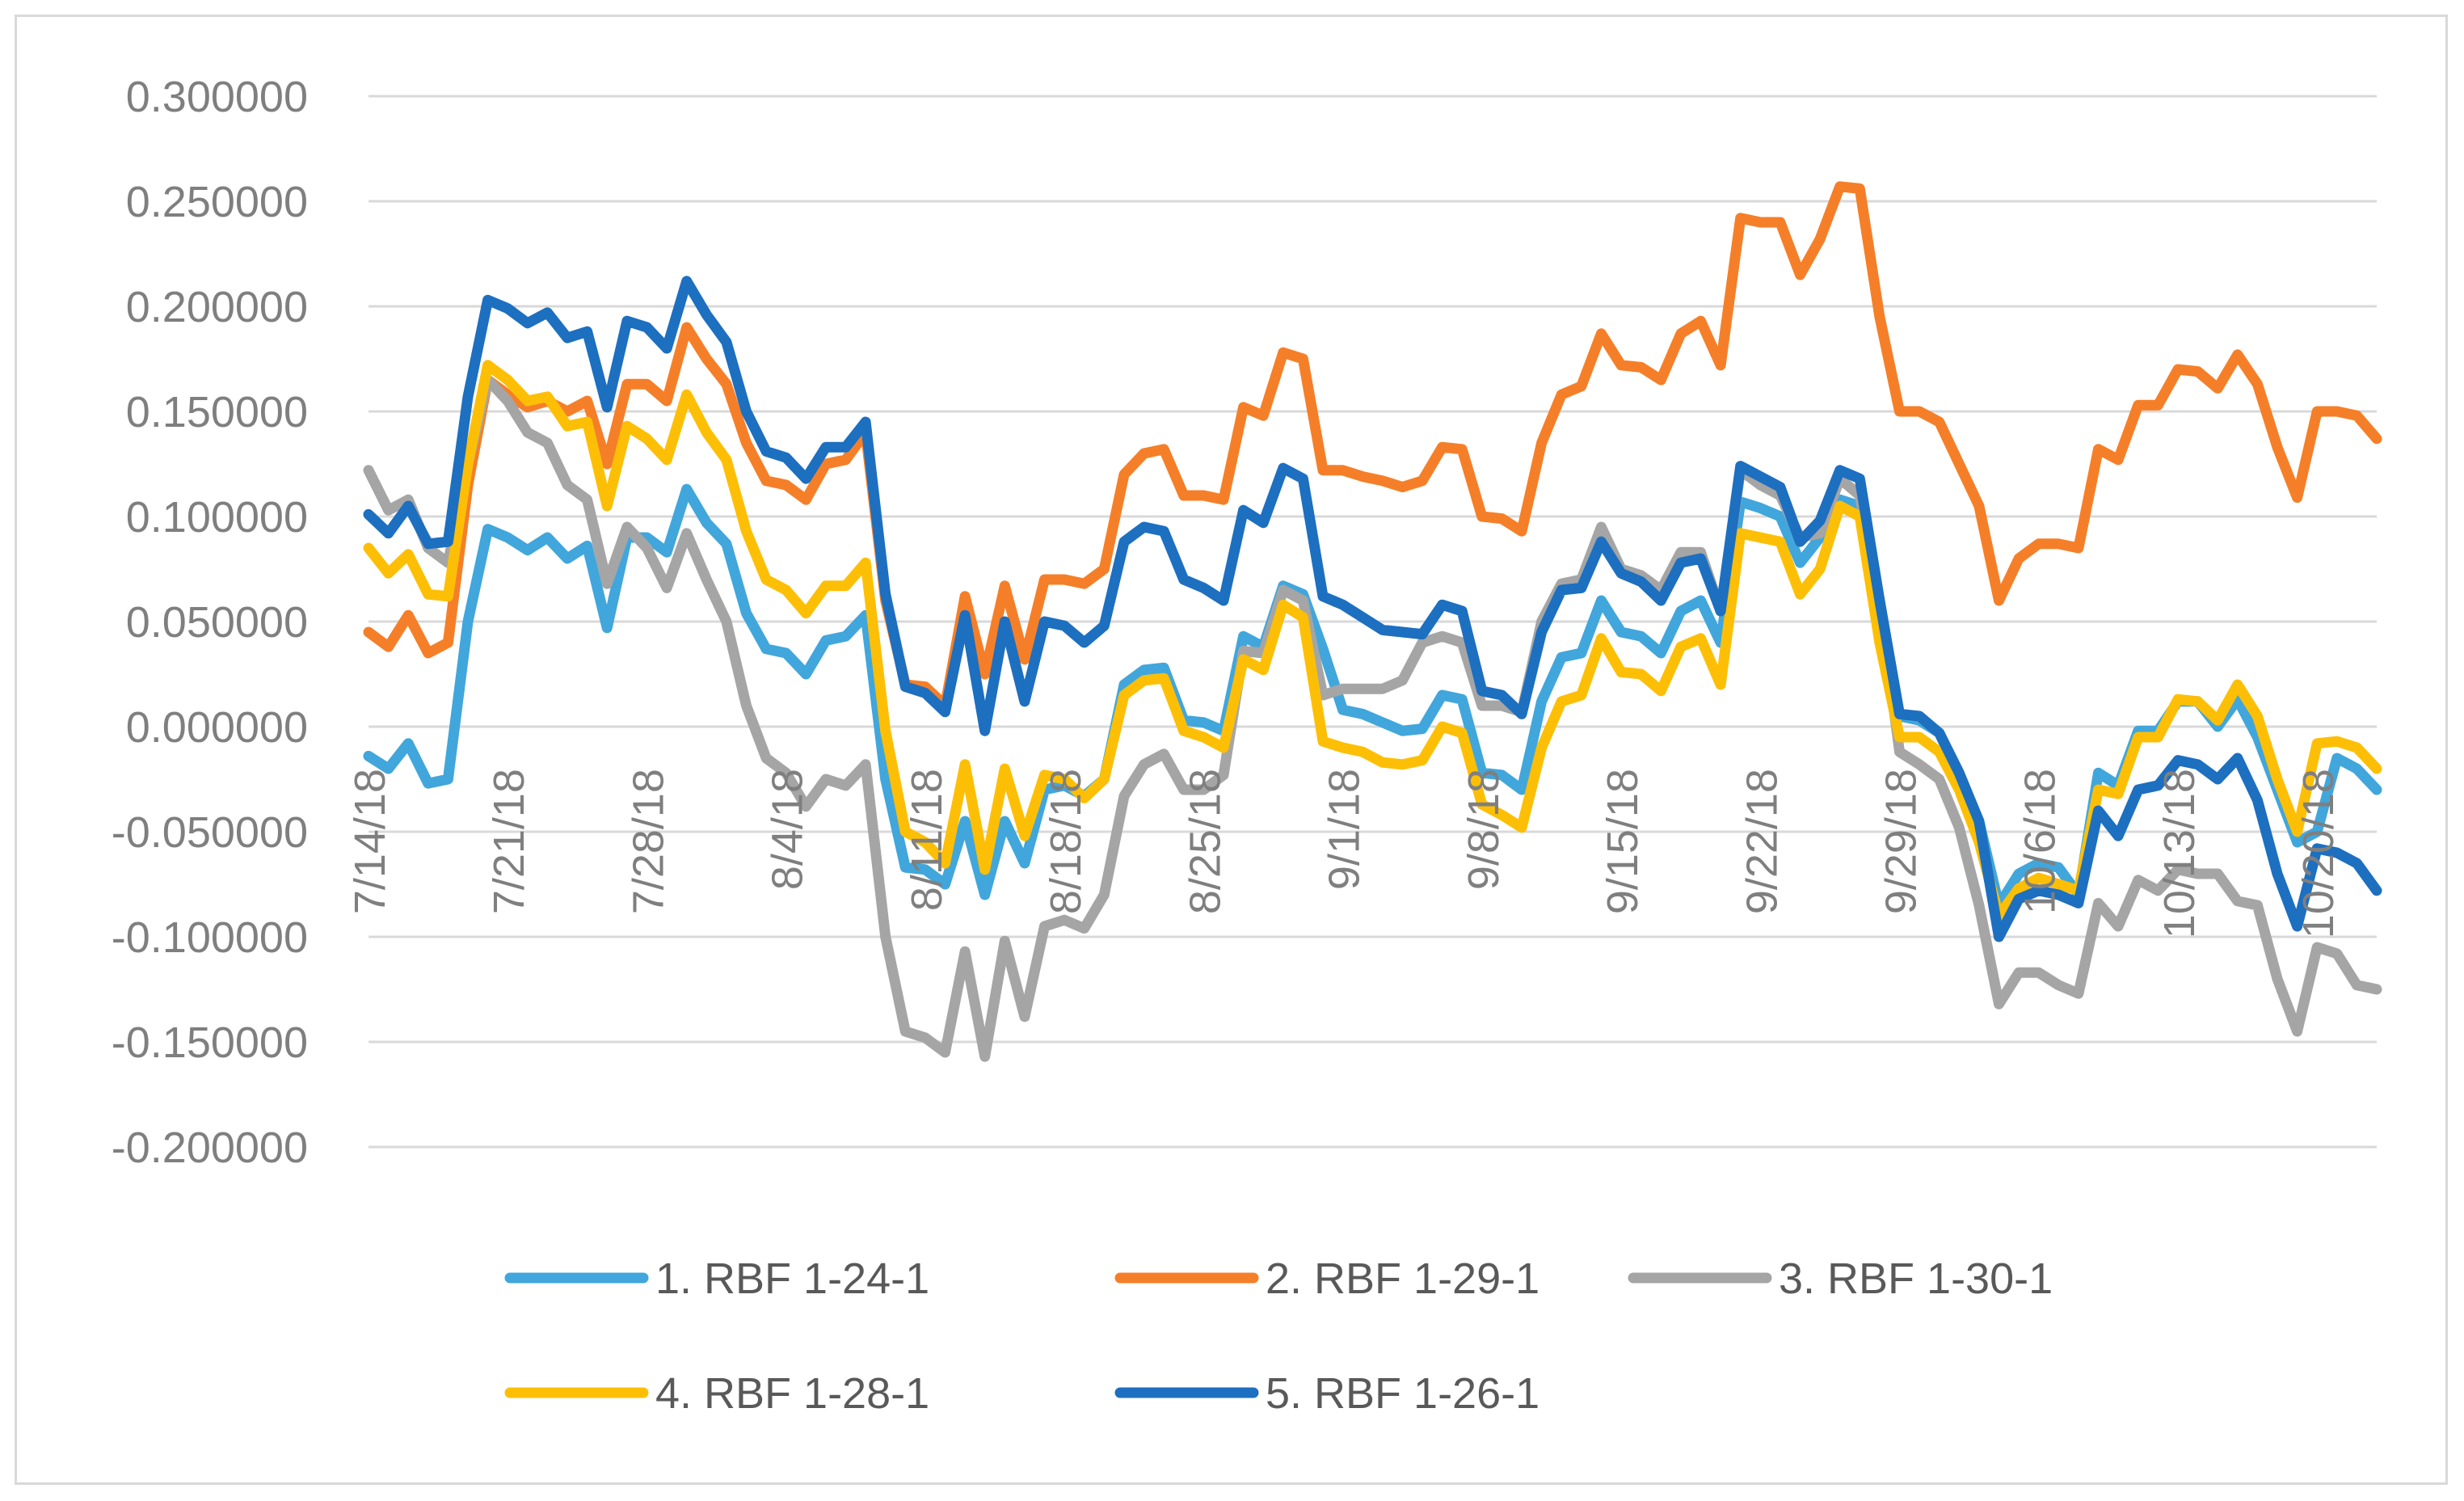  Describe the element at coordinates (217, 307) in the screenshot. I see `y-tick-label: 0.200000` at that location.